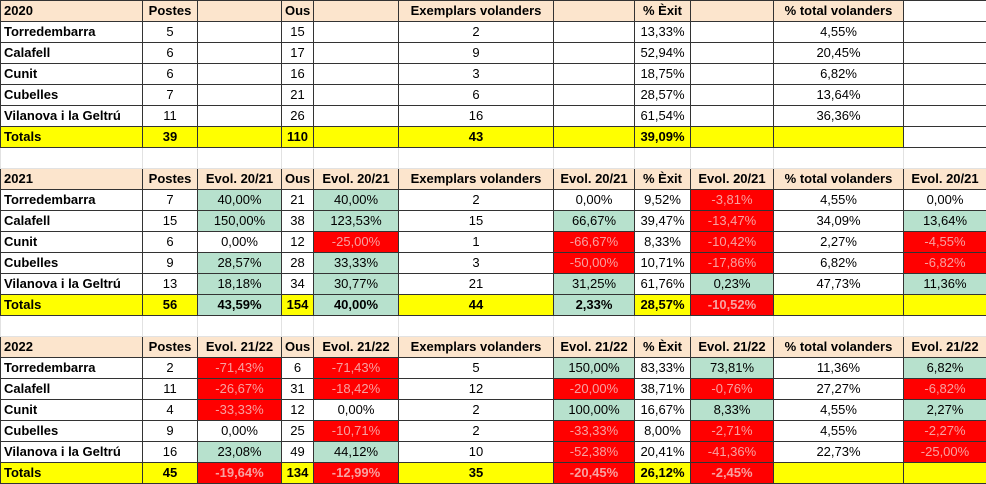  What do you see at coordinates (240, 242) in the screenshot?
I see `cell: 0,00%` at bounding box center [240, 242].